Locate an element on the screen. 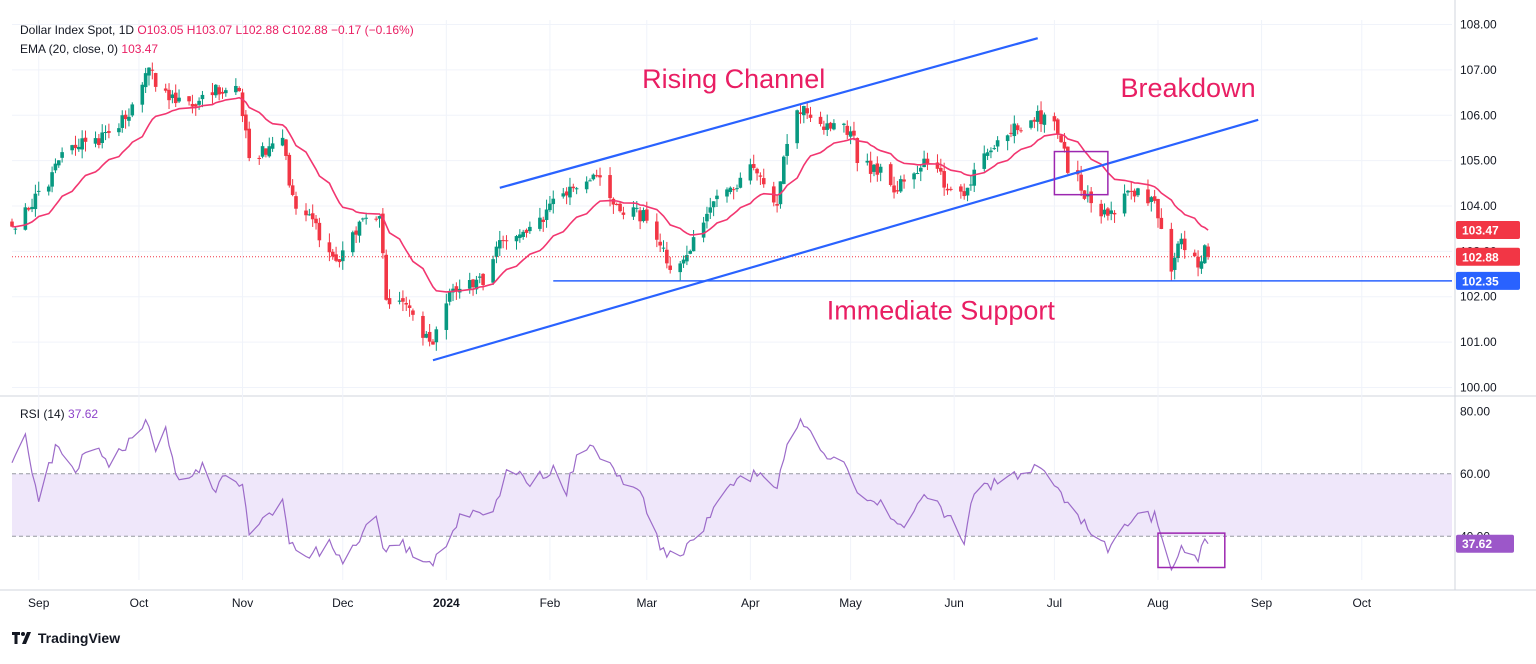  rsi-label: RSI (14) is located at coordinates (42, 414).